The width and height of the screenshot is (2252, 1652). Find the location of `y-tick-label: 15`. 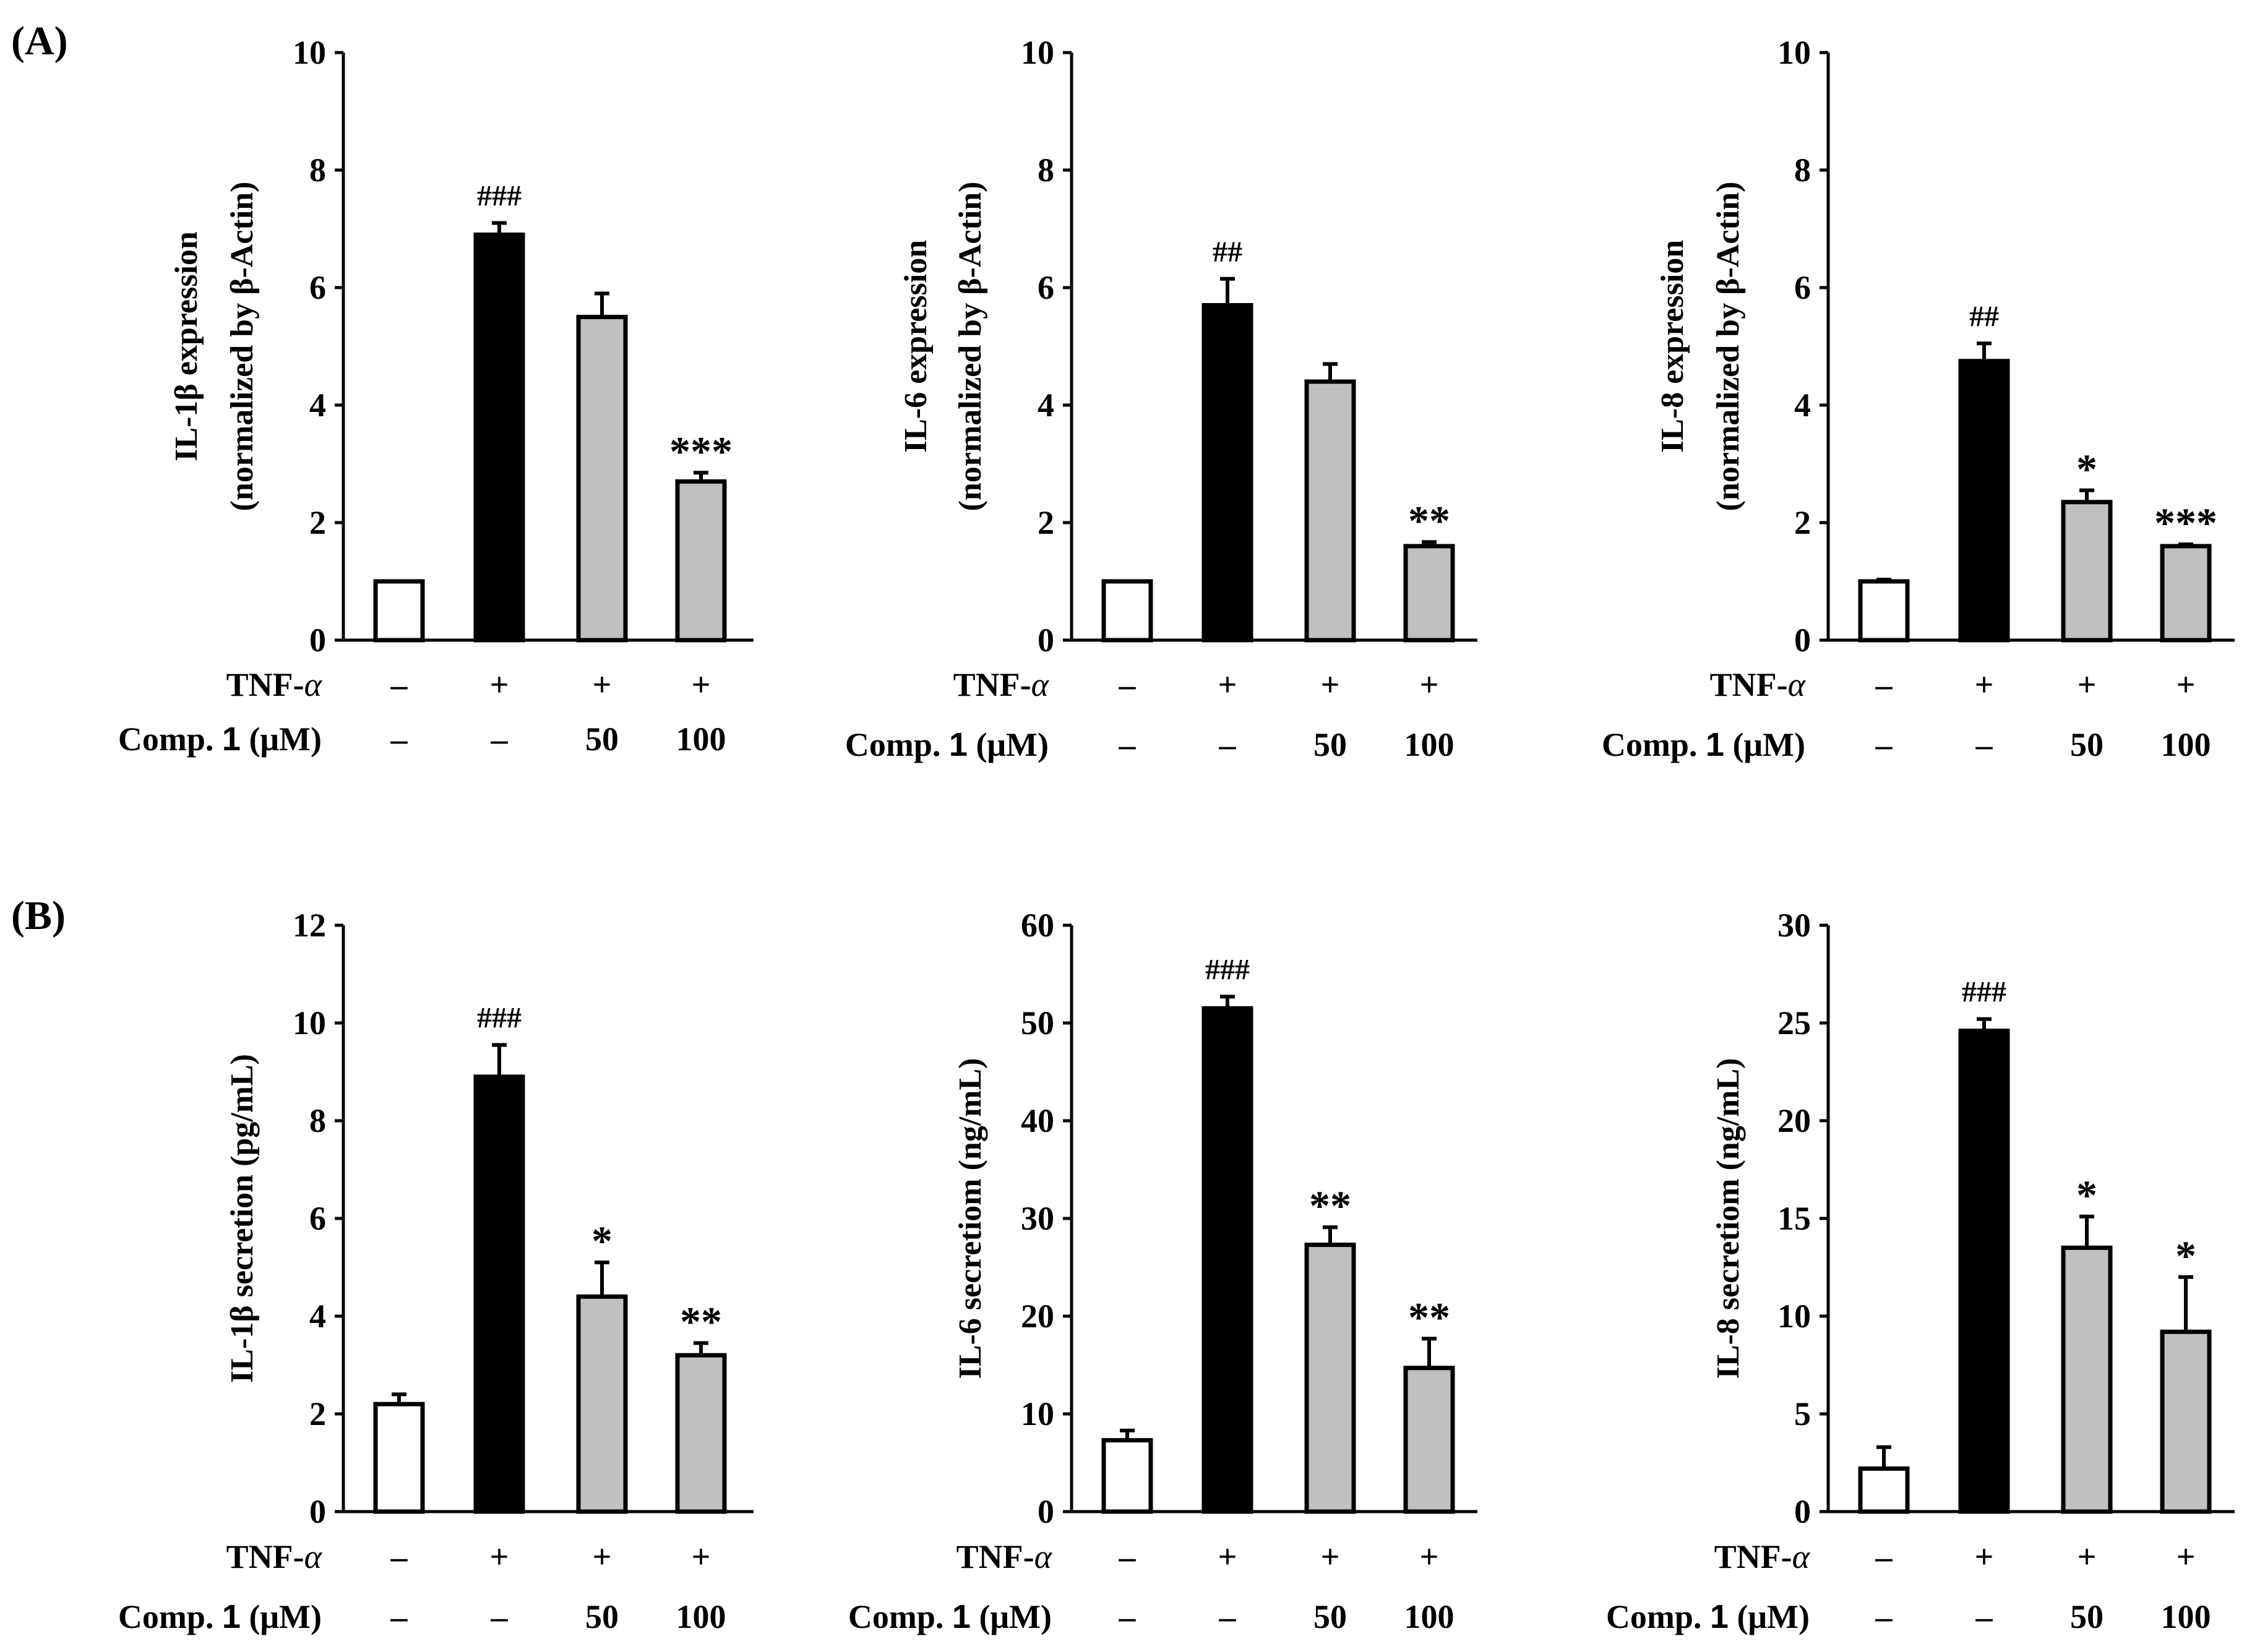

y-tick-label: 15 is located at coordinates (1794, 1218).